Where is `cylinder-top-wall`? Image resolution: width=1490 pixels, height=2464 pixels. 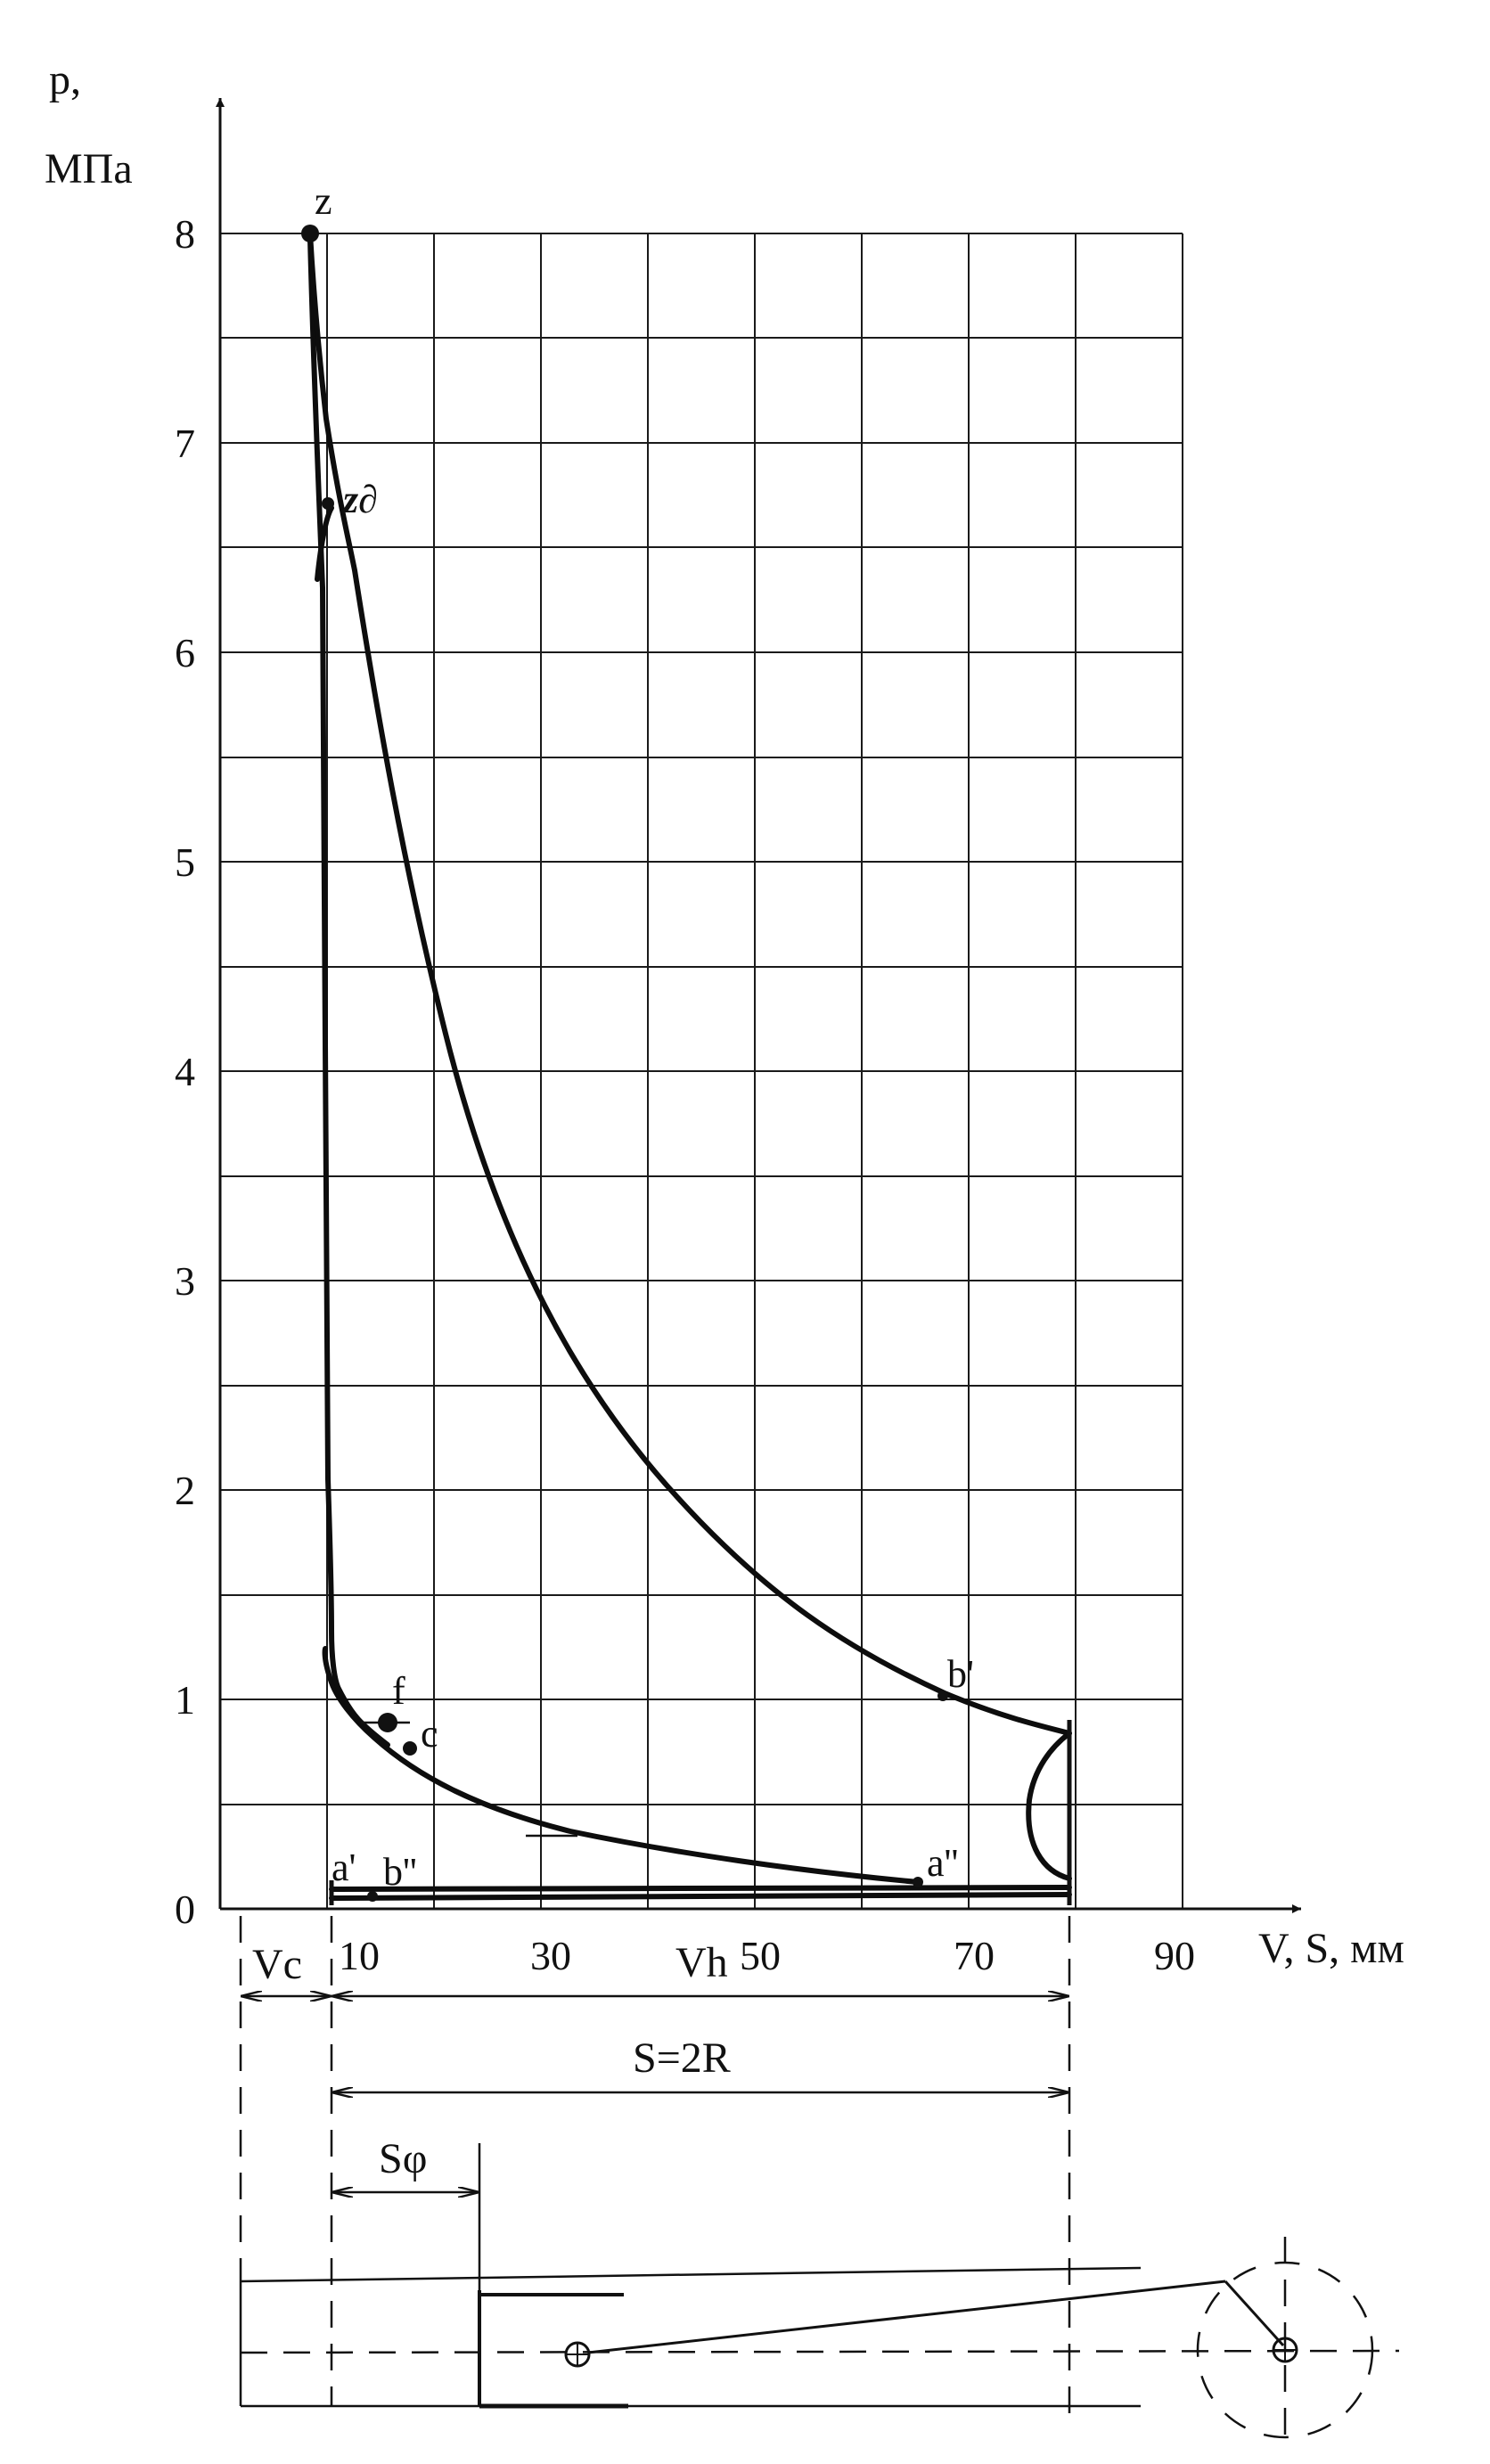
cylinder-top-wall is located at coordinates (691, 2274).